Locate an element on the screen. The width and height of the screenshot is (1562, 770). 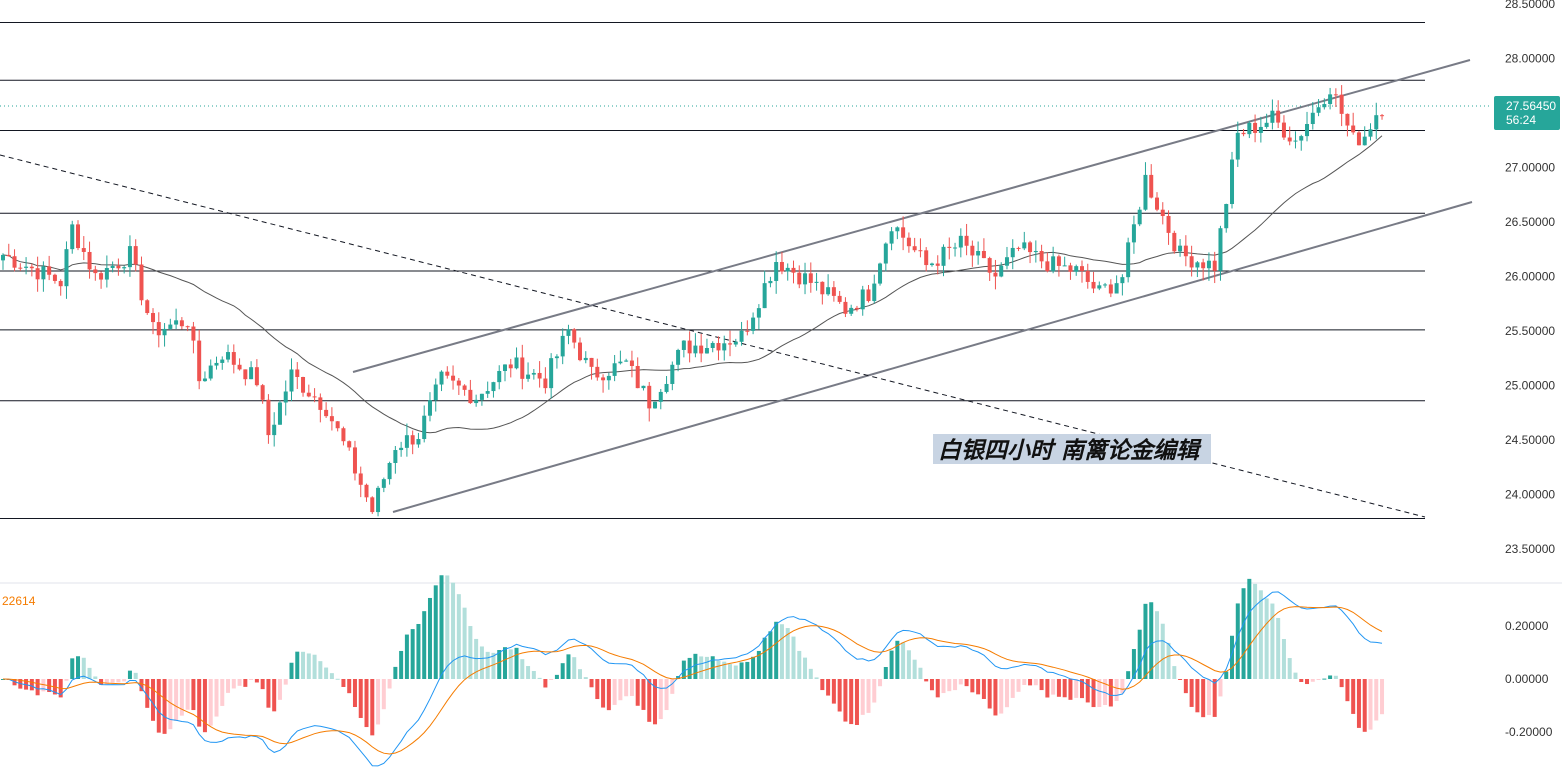
last-price-label: 27.56450 is located at coordinates (1531, 106).